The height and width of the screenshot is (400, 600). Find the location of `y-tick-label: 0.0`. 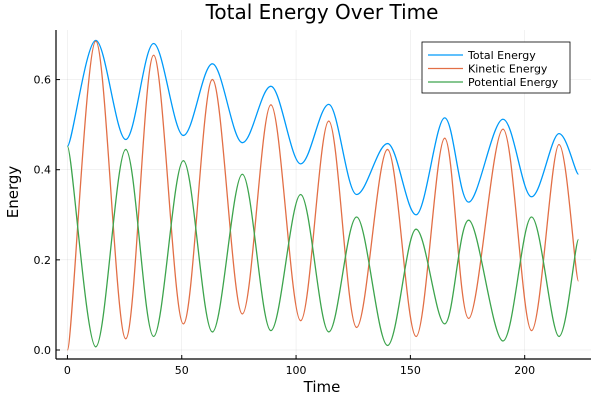

y-tick-label: 0.0 is located at coordinates (43, 350).